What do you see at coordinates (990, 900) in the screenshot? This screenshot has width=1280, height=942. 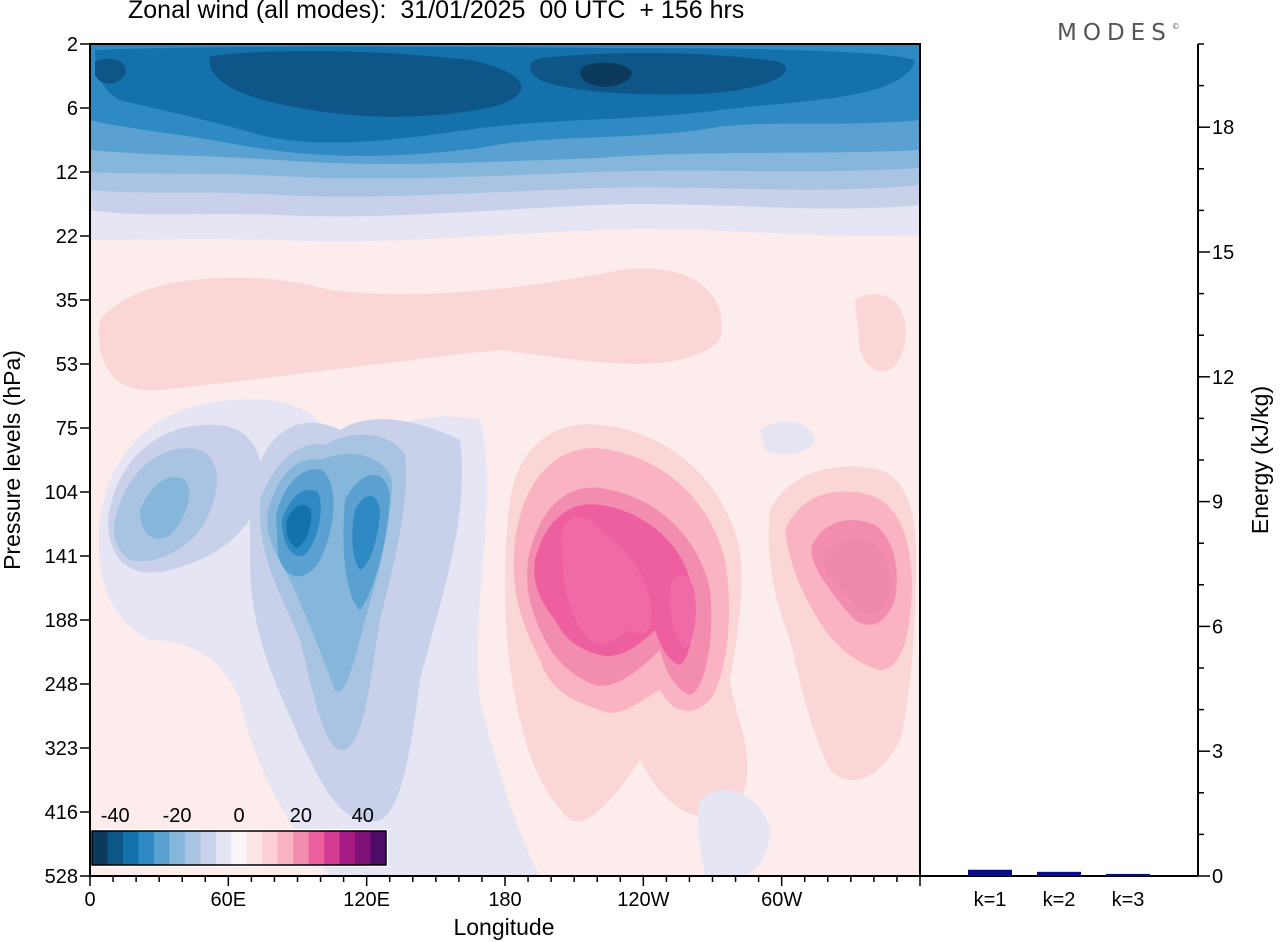 I see `energy-x-tick-label: k=1` at bounding box center [990, 900].